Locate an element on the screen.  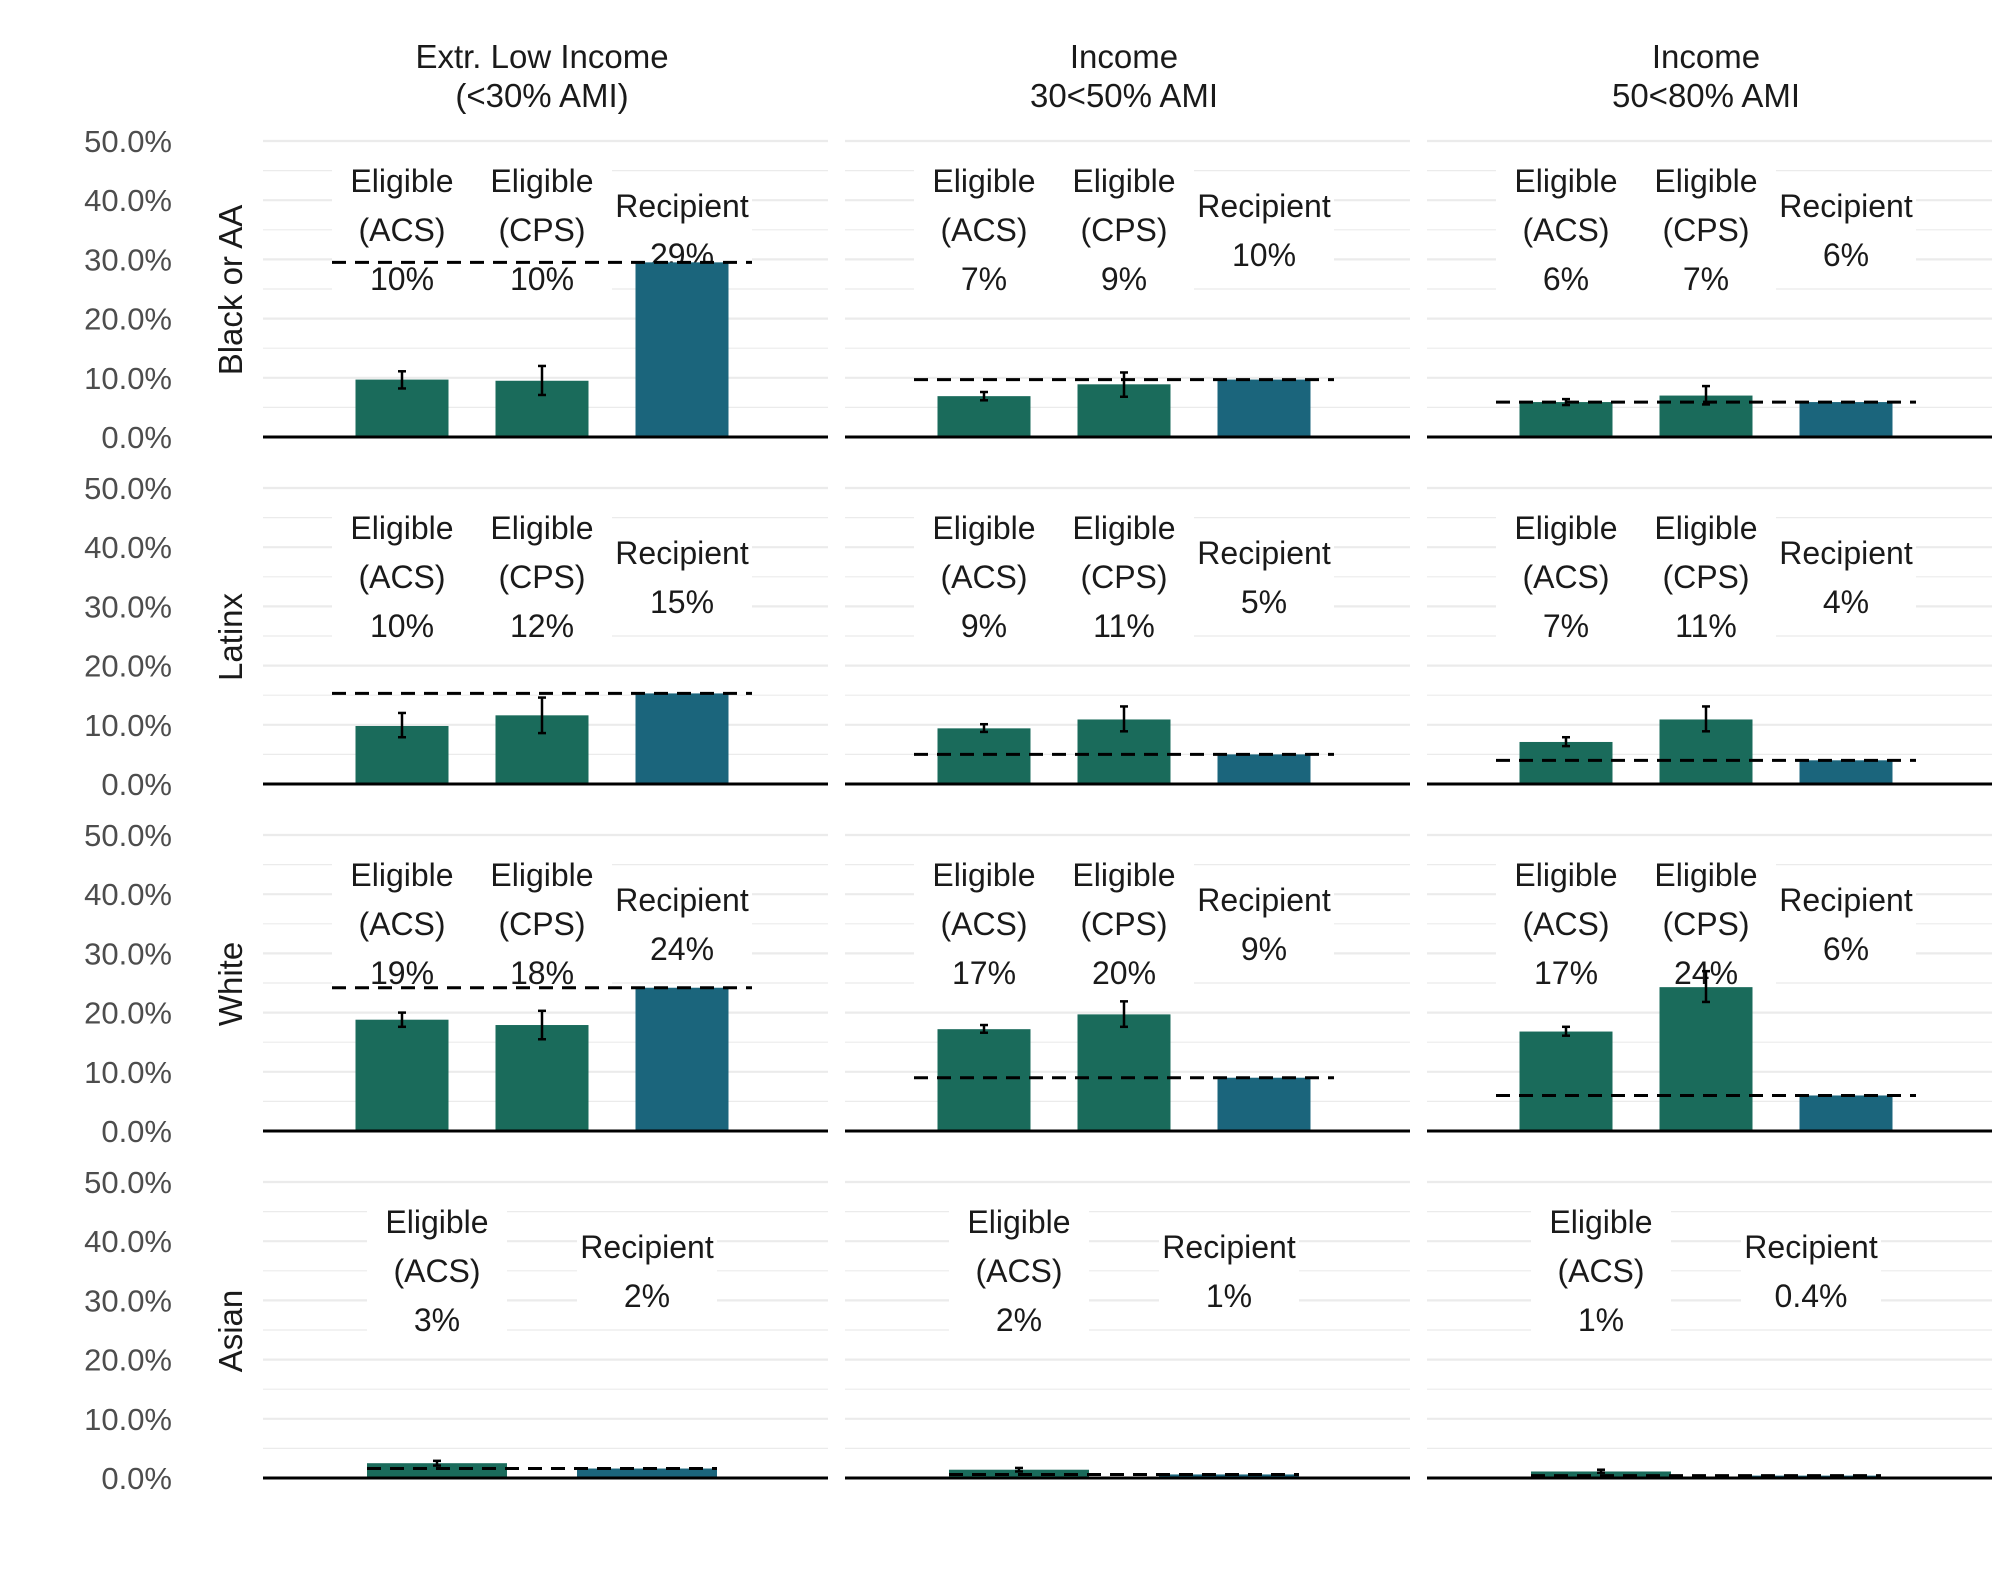
bar-label: 2% is located at coordinates (647, 1296).